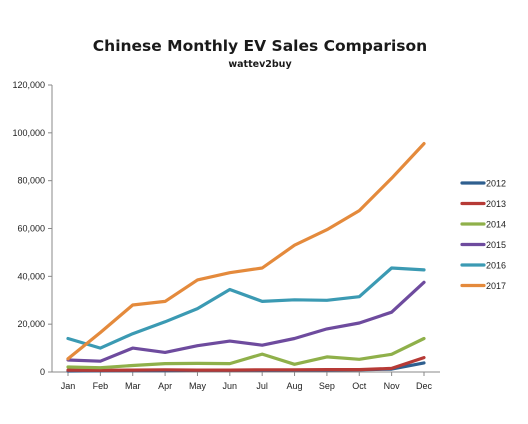 This screenshot has height=424, width=528. What do you see at coordinates (359, 386) in the screenshot?
I see `x-tick-label: Oct` at bounding box center [359, 386].